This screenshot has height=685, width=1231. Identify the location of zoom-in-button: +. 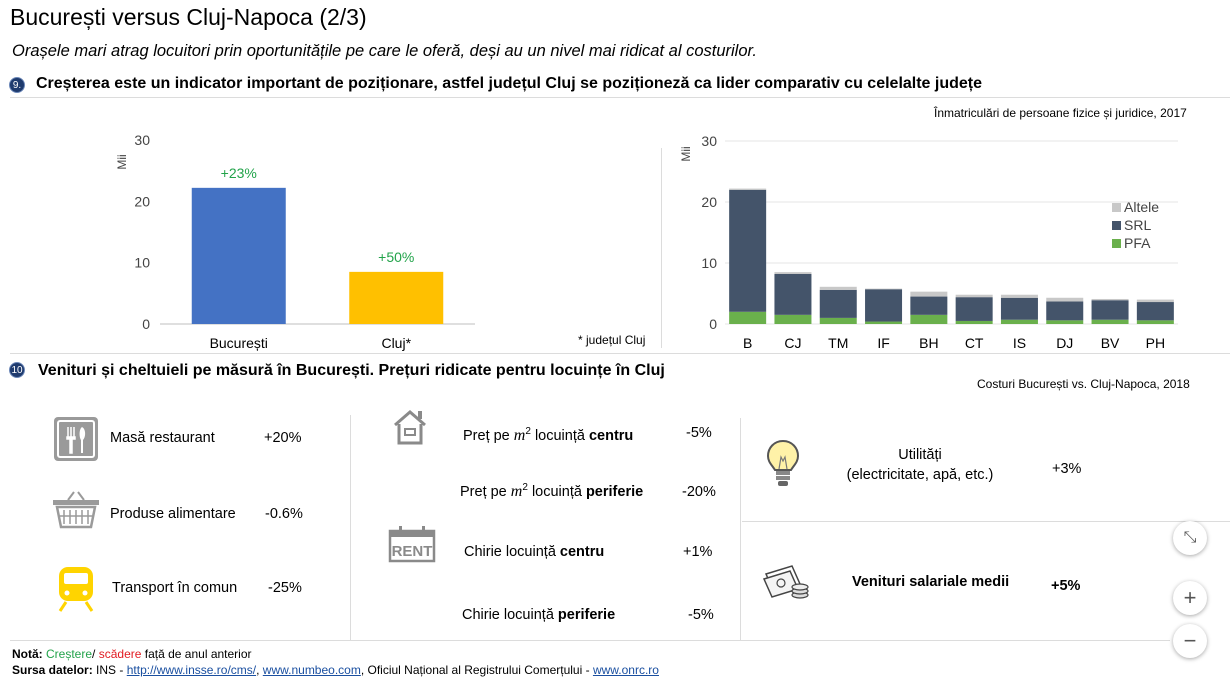
(1190, 598).